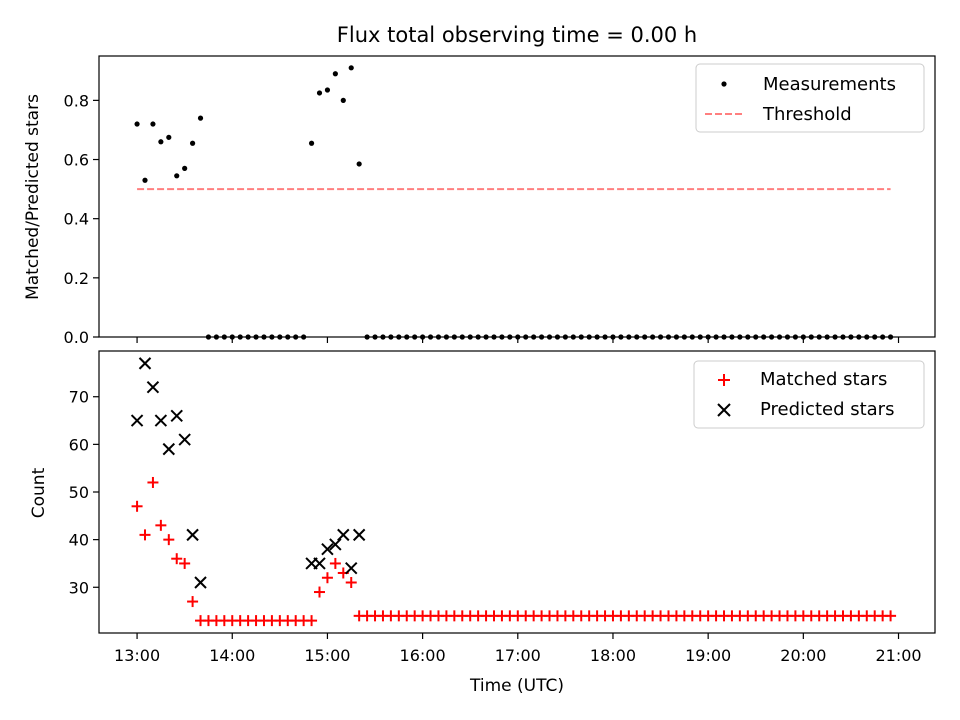 Image resolution: width=960 pixels, height=720 pixels. Describe the element at coordinates (76, 278) in the screenshot. I see `y-tick-label: 0.2` at that location.